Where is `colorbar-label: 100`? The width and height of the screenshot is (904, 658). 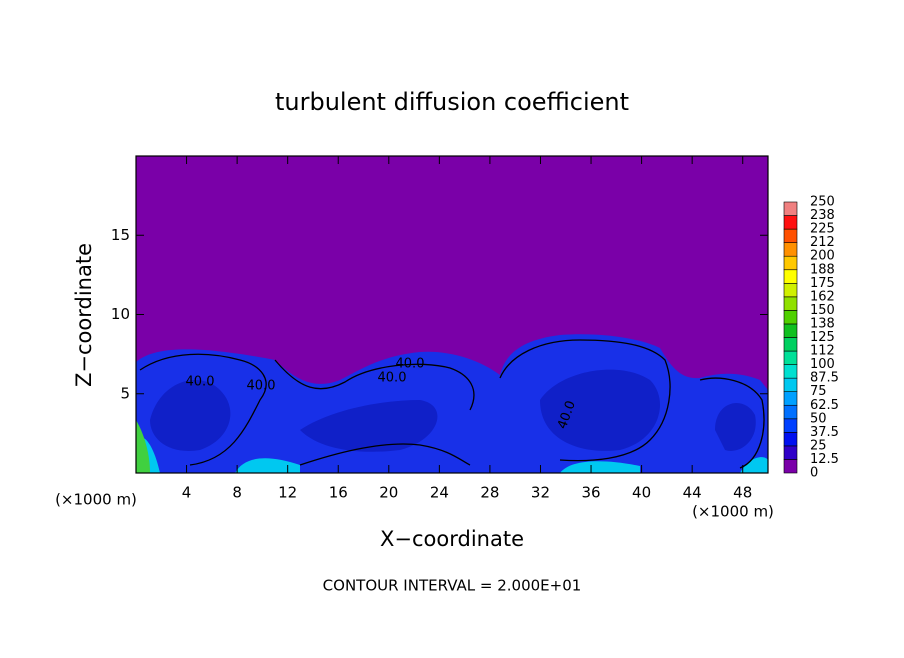
colorbar-label: 100 is located at coordinates (822, 364).